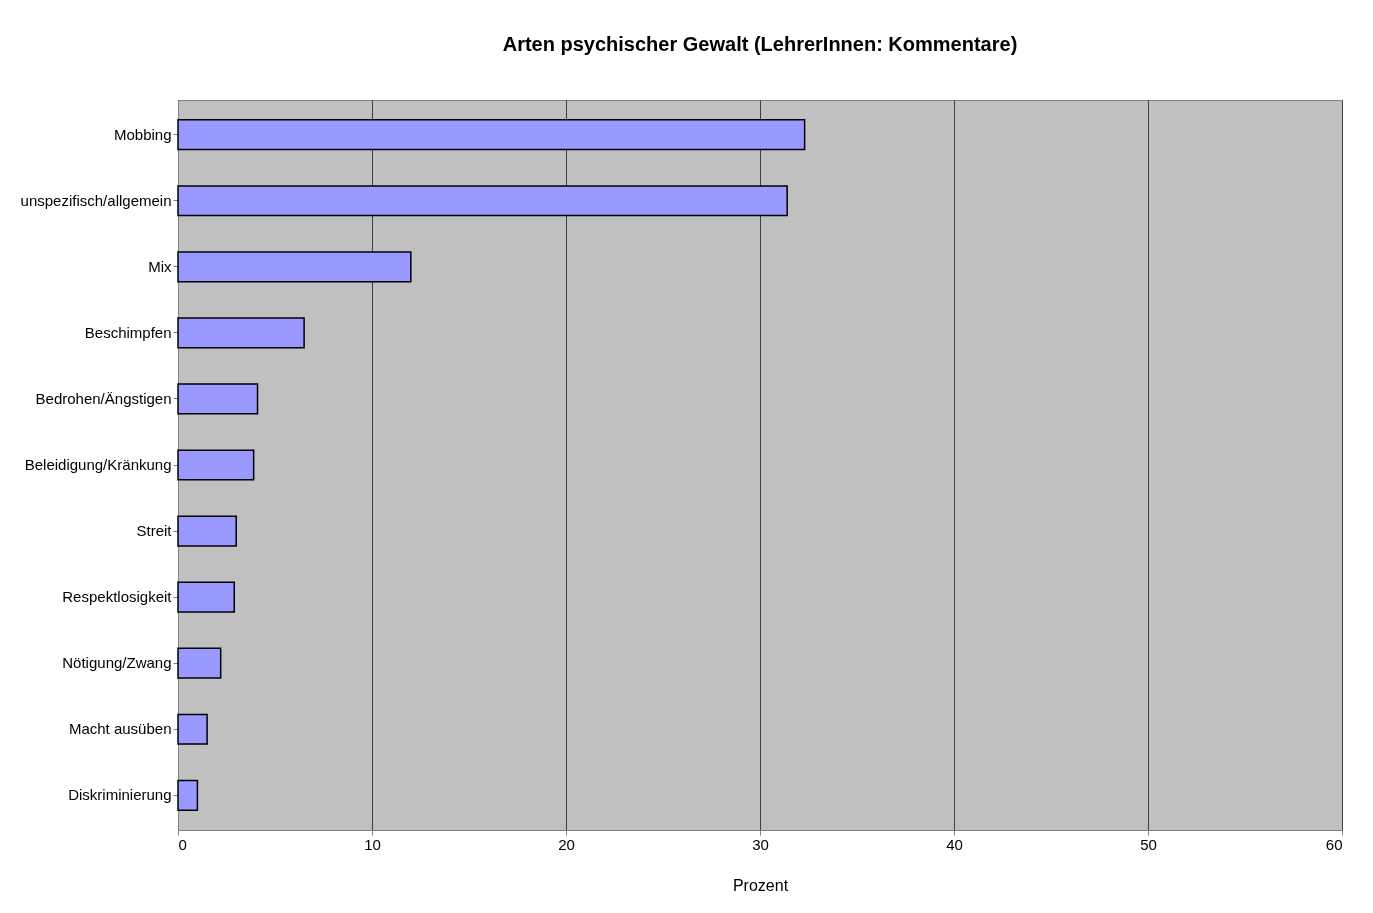 This screenshot has height=913, width=1373. I want to click on y-tick-label: Mix, so click(160, 266).